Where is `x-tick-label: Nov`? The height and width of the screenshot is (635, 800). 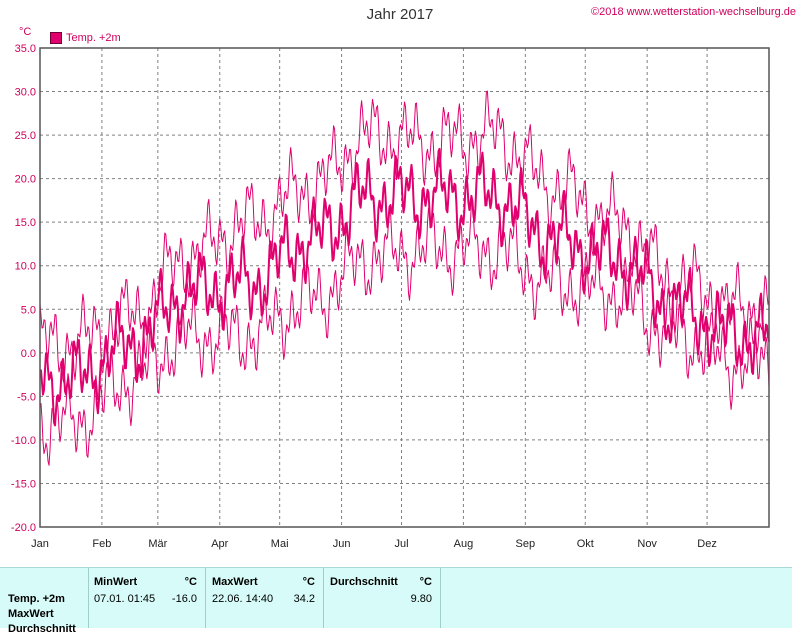
x-tick-label: Nov is located at coordinates (647, 544).